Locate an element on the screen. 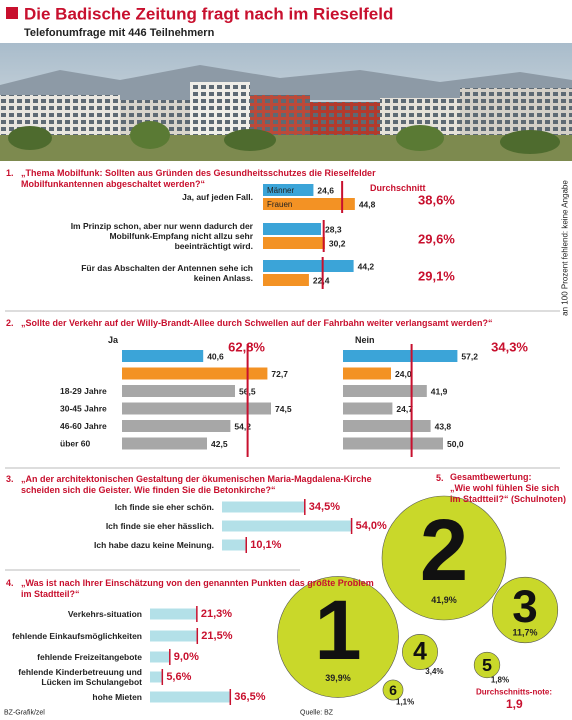  bubble-grade: 6 is located at coordinates (393, 690).